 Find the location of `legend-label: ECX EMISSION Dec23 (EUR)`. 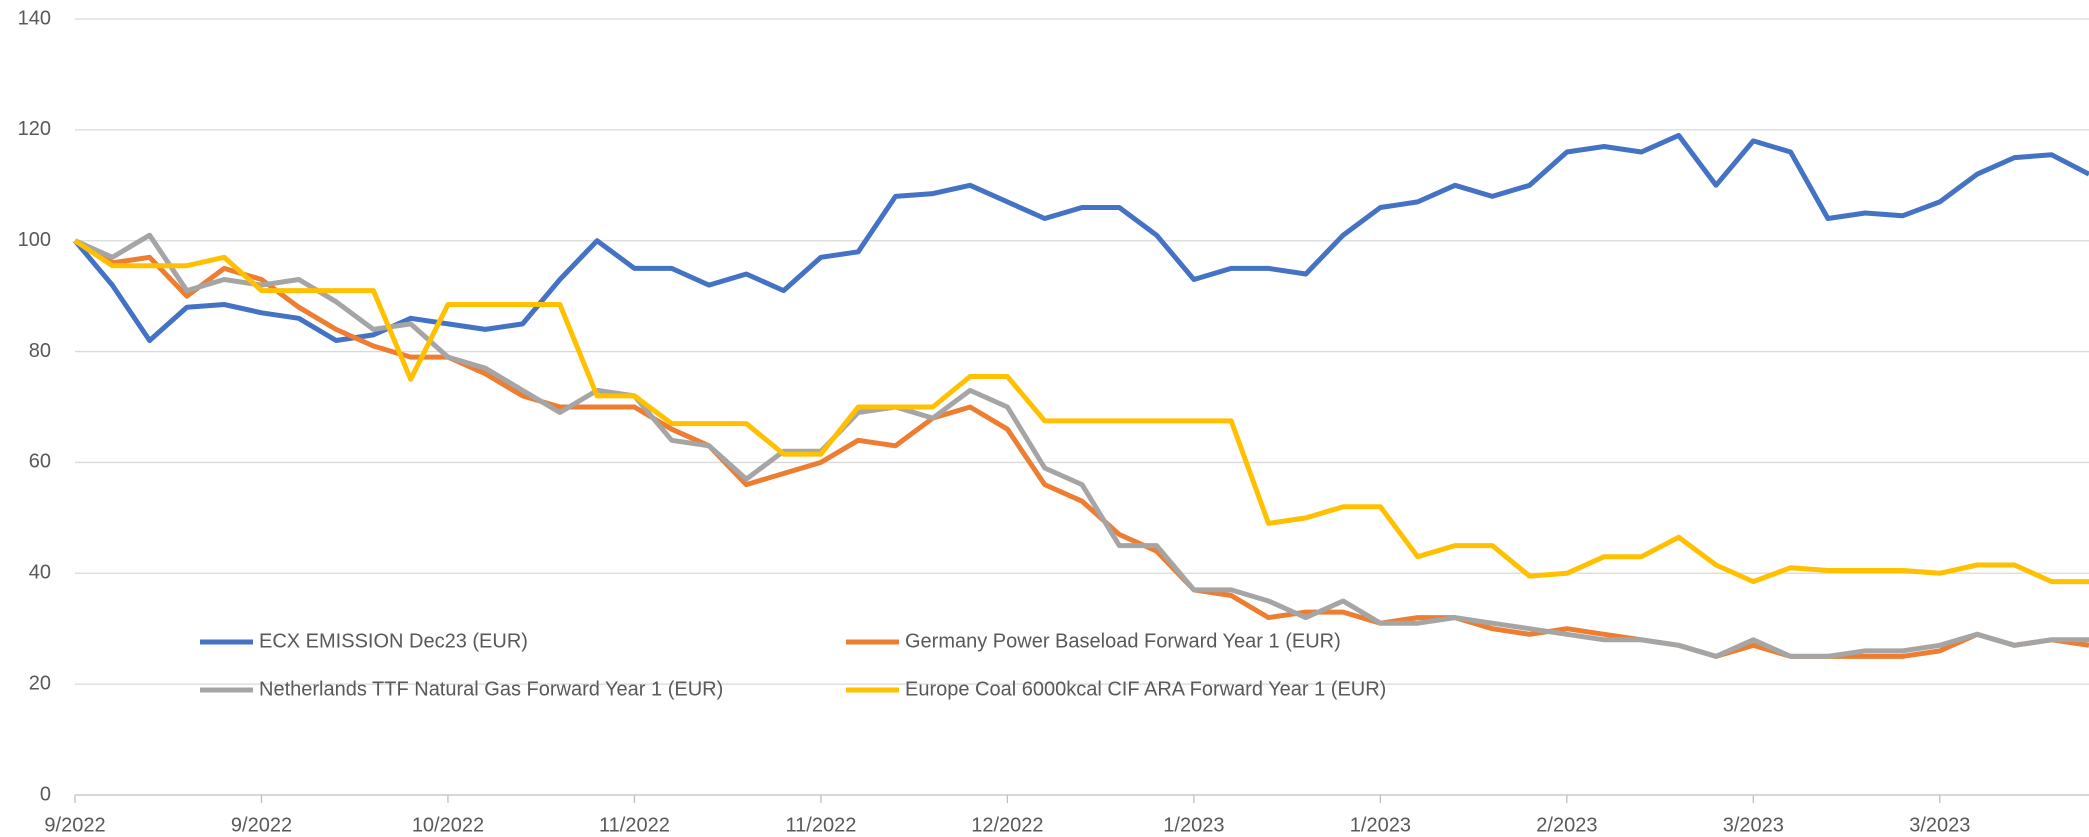

legend-label: ECX EMISSION Dec23 (EUR) is located at coordinates (393, 641).